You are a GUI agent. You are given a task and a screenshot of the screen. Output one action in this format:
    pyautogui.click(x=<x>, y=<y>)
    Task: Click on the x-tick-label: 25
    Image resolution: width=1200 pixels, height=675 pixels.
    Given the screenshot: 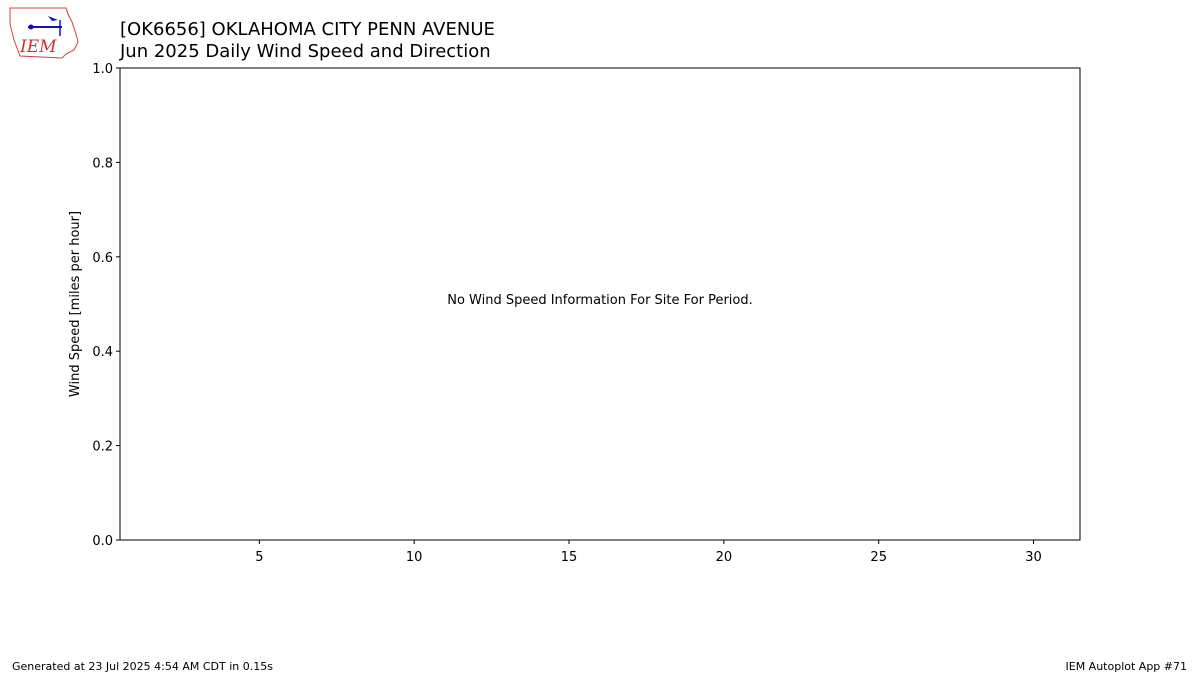 What is the action you would take?
    pyautogui.click(x=878, y=557)
    